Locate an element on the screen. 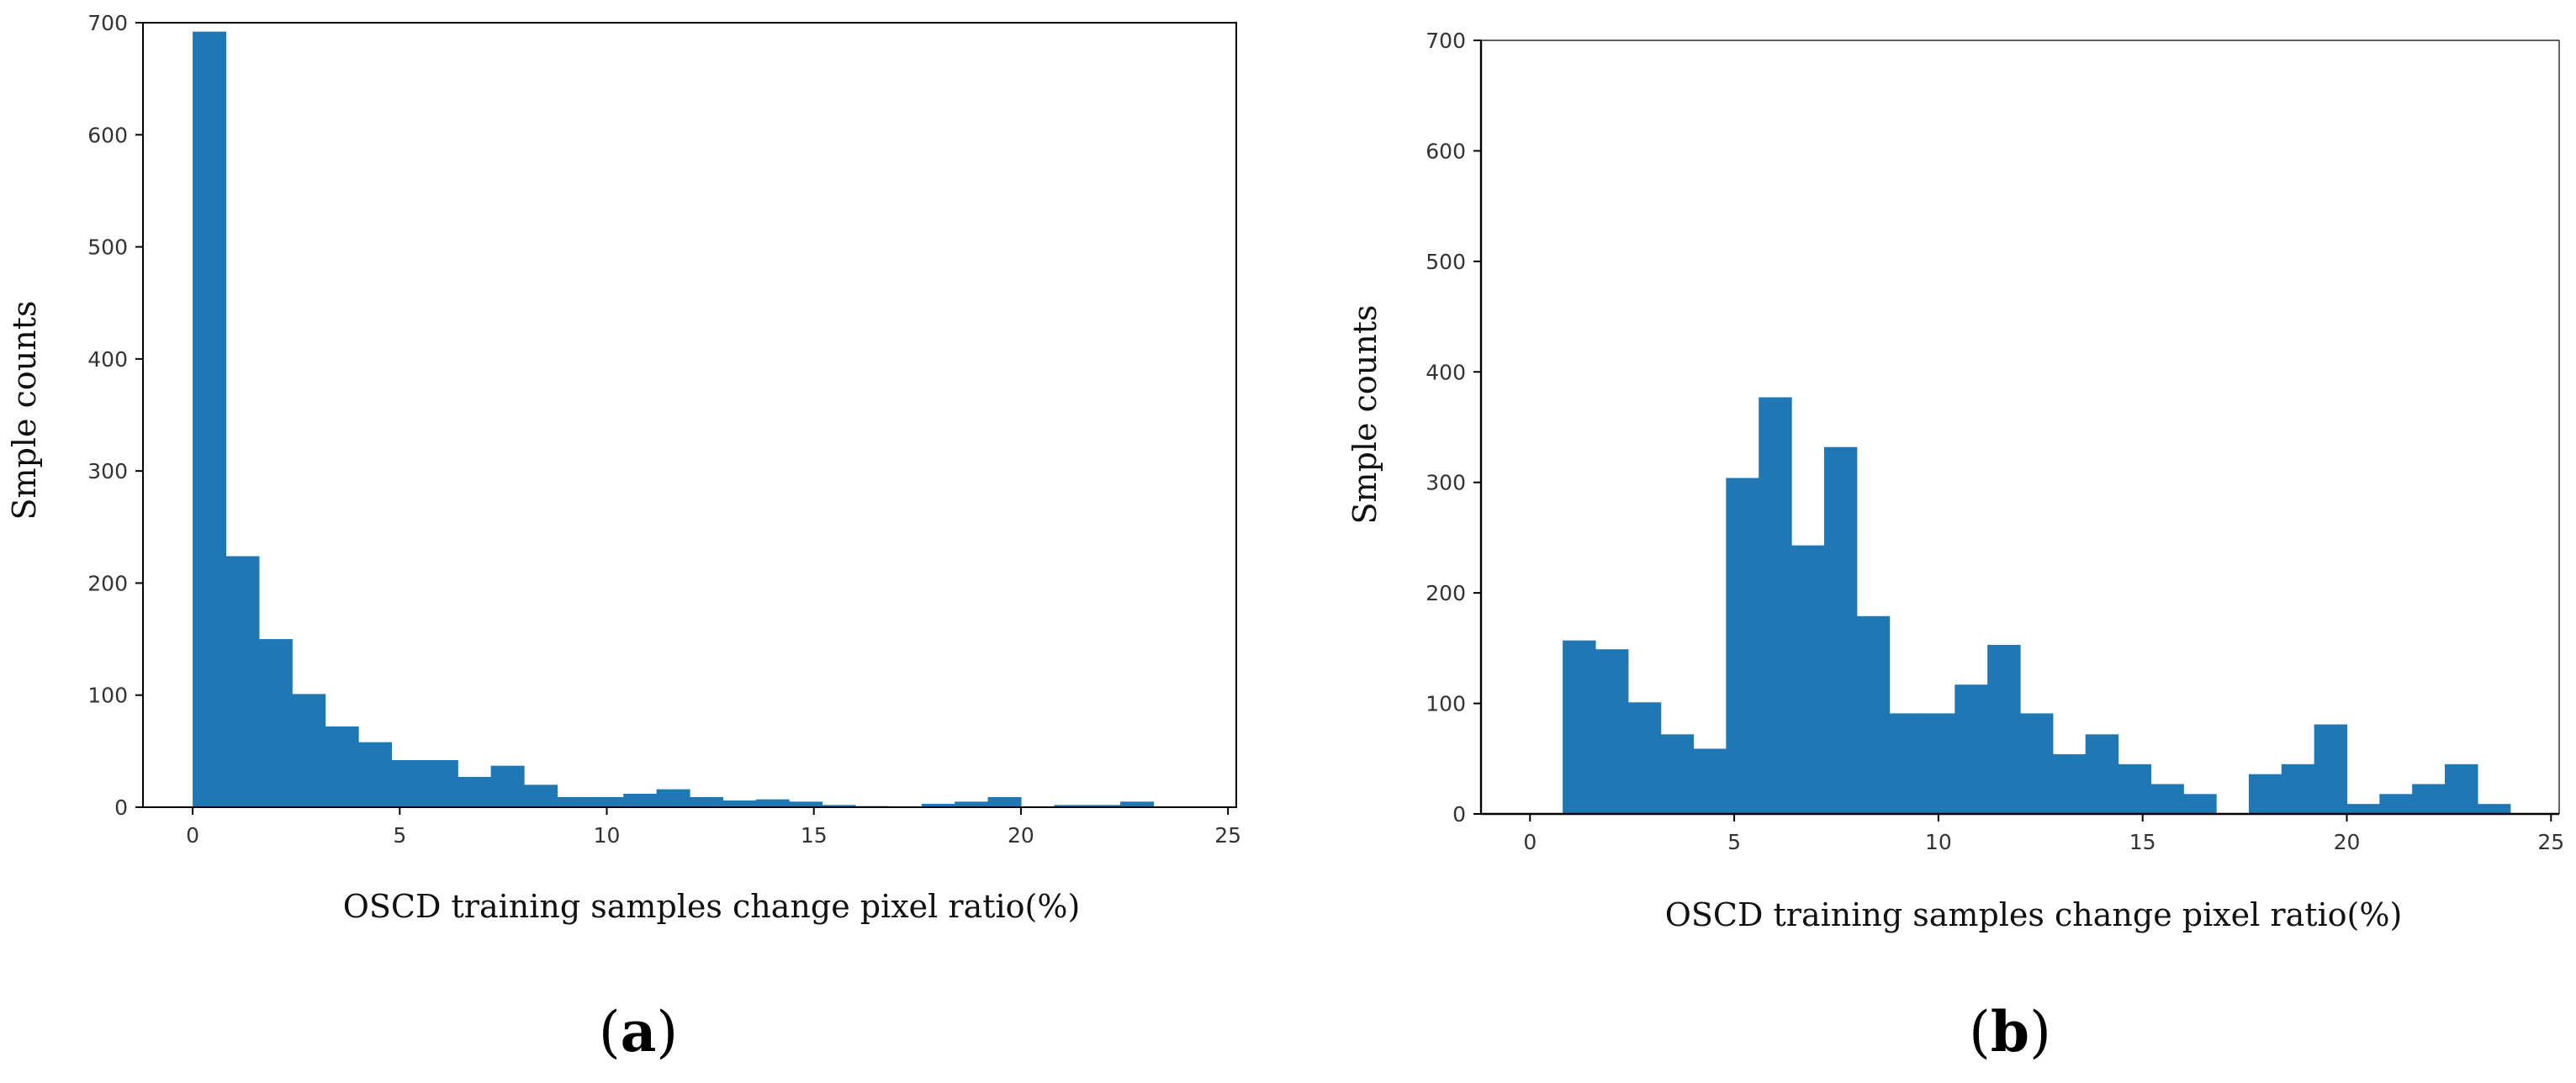  panel-caption-a: (a) is located at coordinates (638, 1032).